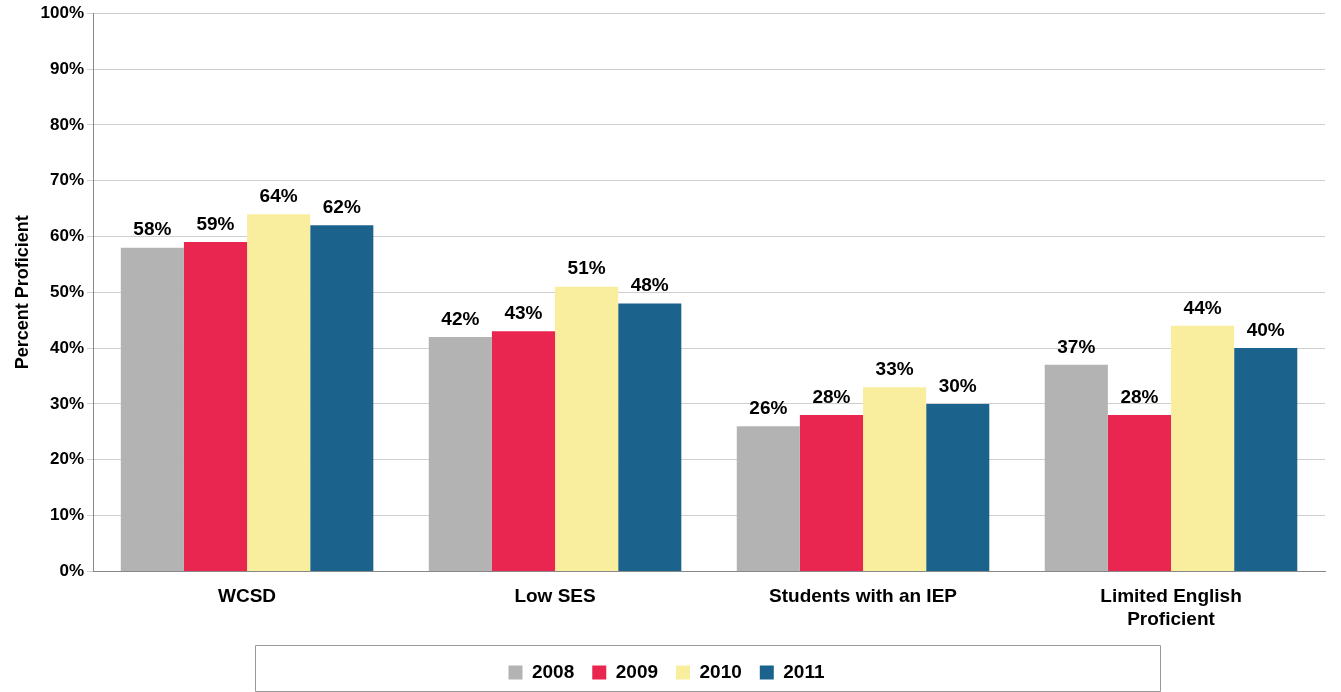 Image resolution: width=1341 pixels, height=692 pixels. What do you see at coordinates (72, 571) in the screenshot?
I see `y-tick-label: 0%` at bounding box center [72, 571].